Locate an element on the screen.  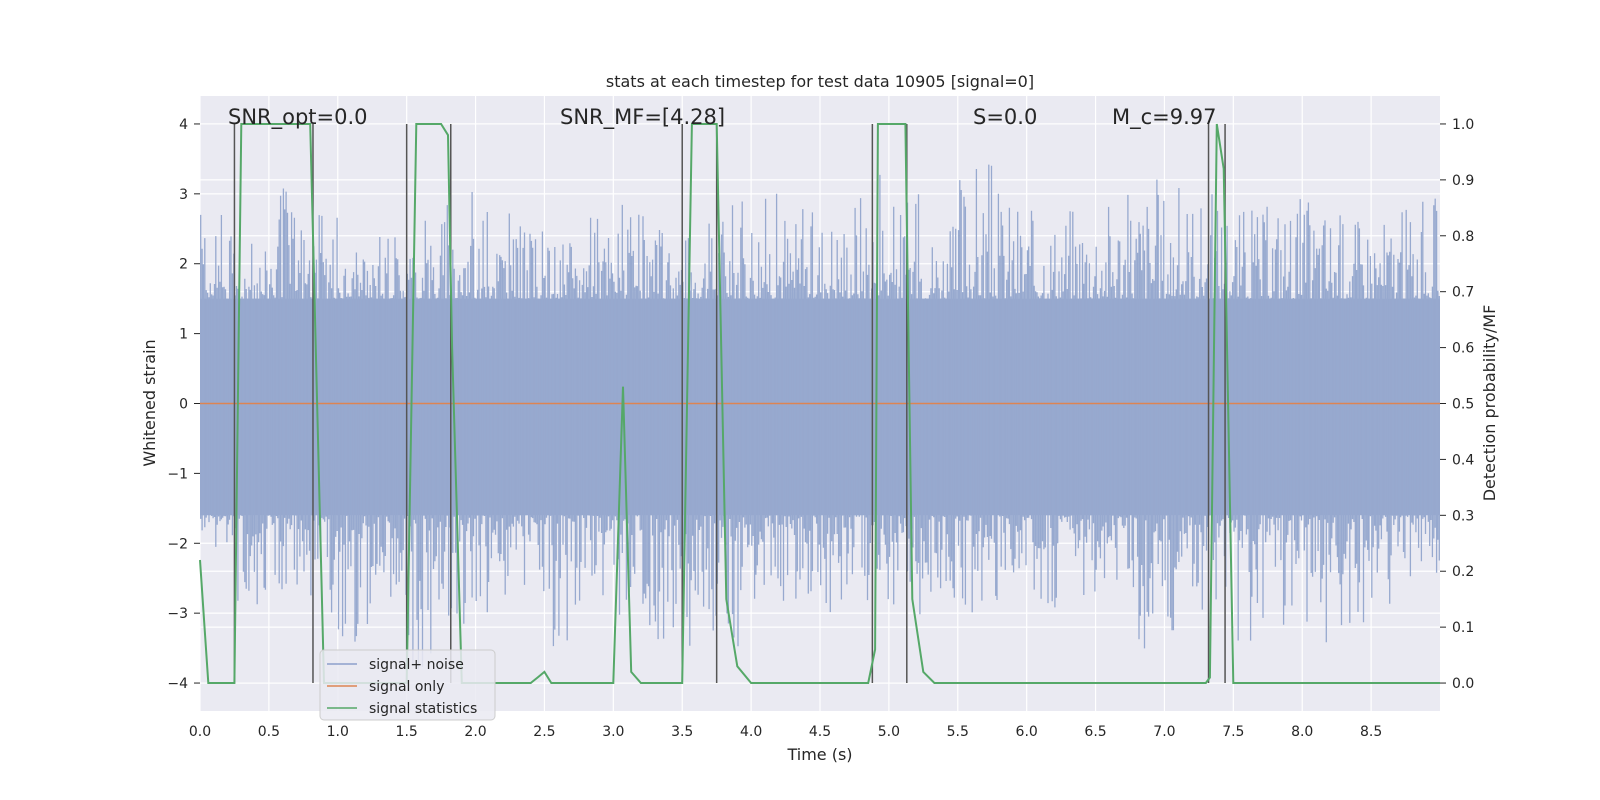
x-tick-label: 8.0 is located at coordinates (1302, 732).